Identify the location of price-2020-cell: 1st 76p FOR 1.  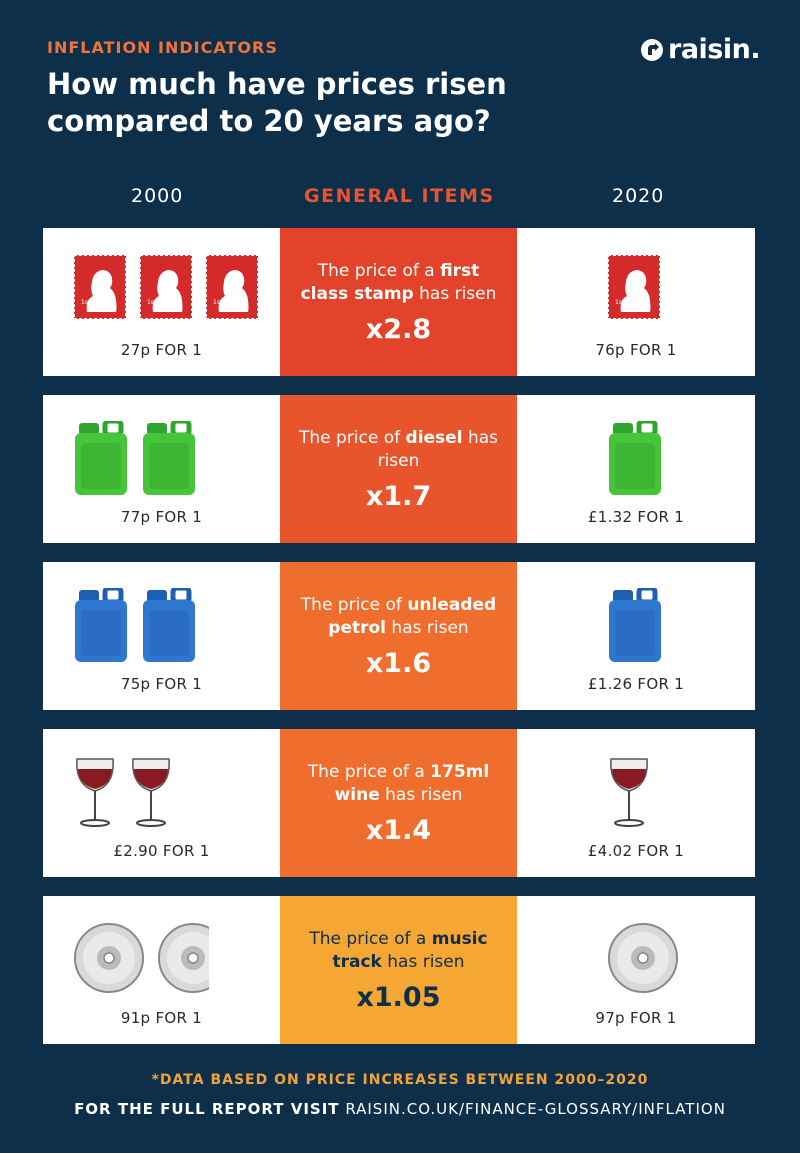
(636, 302).